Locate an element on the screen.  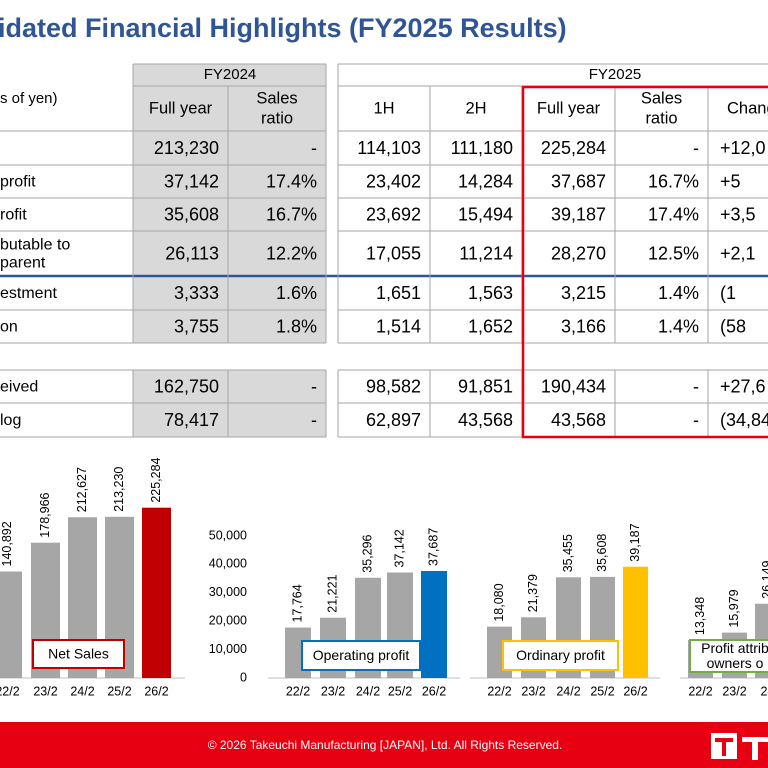
cell: 23,692 is located at coordinates (393, 214).